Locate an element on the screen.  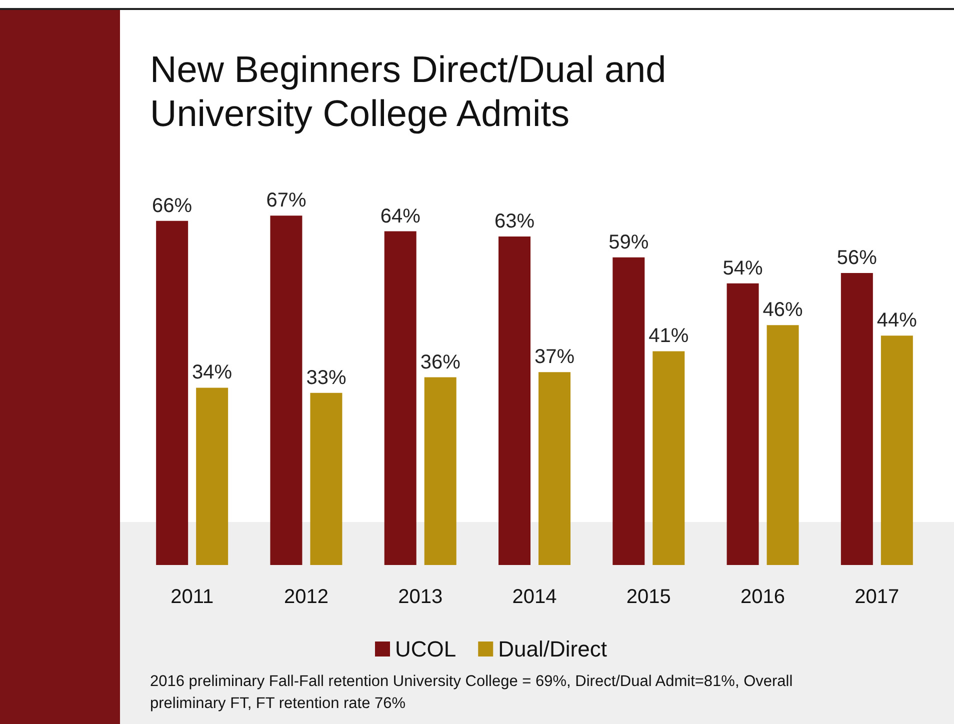
data-label: 59% is located at coordinates (628, 242).